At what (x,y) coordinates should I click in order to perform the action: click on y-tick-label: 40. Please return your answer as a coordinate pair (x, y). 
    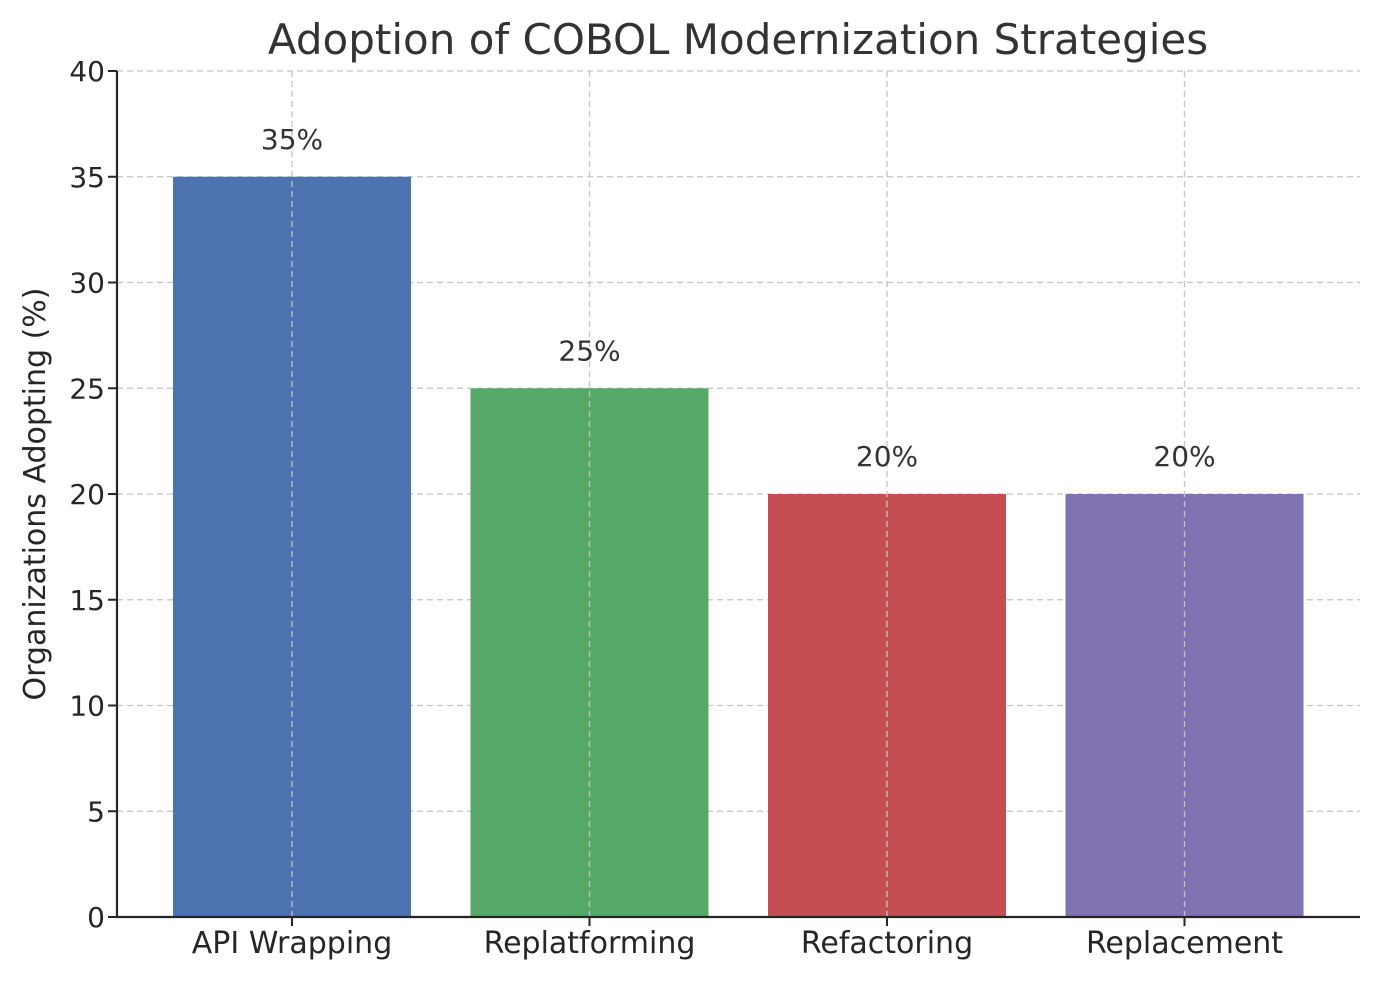
    Looking at the image, I should click on (87, 71).